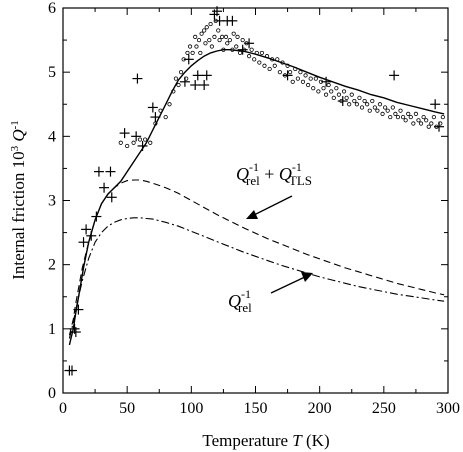 The height and width of the screenshot is (452, 463). I want to click on annotation-q2-sub: TLS, so click(300, 180).